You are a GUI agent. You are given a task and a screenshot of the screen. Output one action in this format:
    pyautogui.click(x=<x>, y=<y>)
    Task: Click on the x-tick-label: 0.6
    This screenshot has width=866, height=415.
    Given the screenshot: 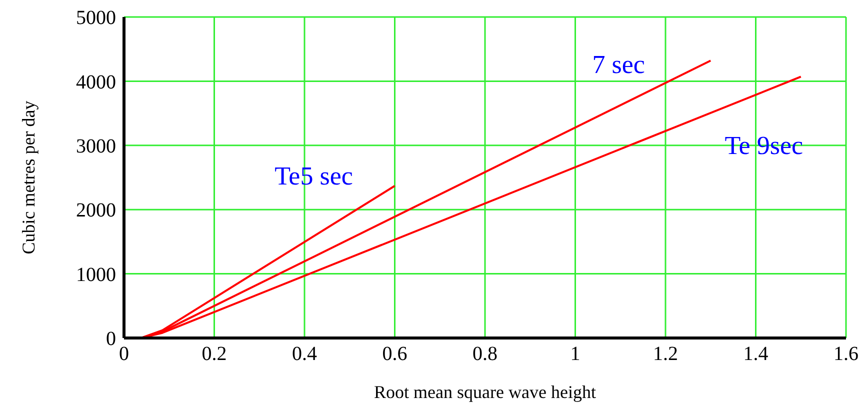 What is the action you would take?
    pyautogui.click(x=395, y=354)
    